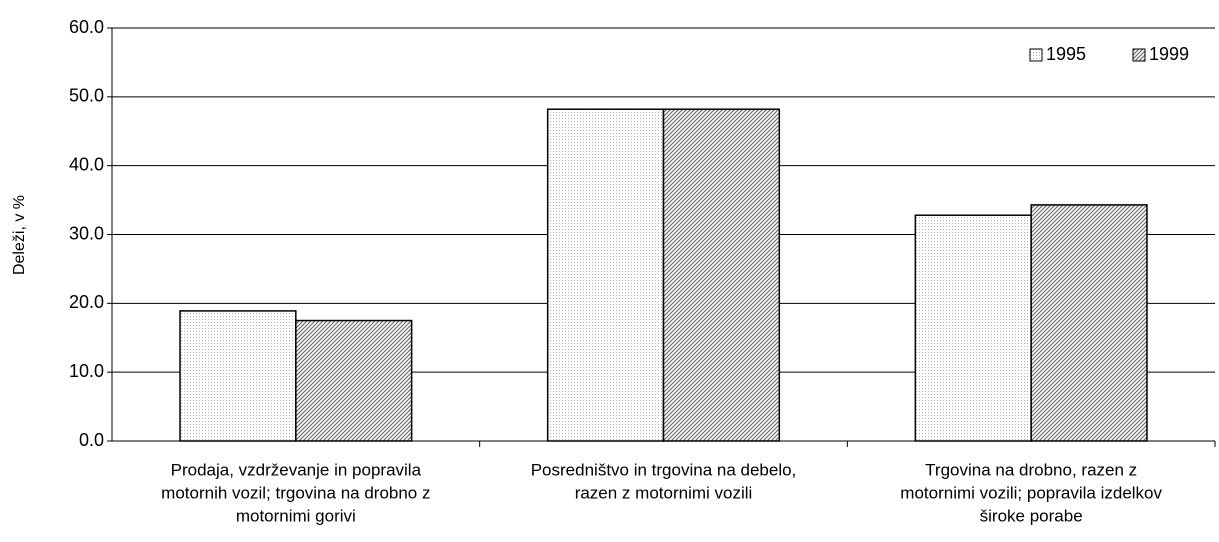 This screenshot has height=542, width=1219. Describe the element at coordinates (19, 235) in the screenshot. I see `y-axis-label: Deleži, v %` at that location.